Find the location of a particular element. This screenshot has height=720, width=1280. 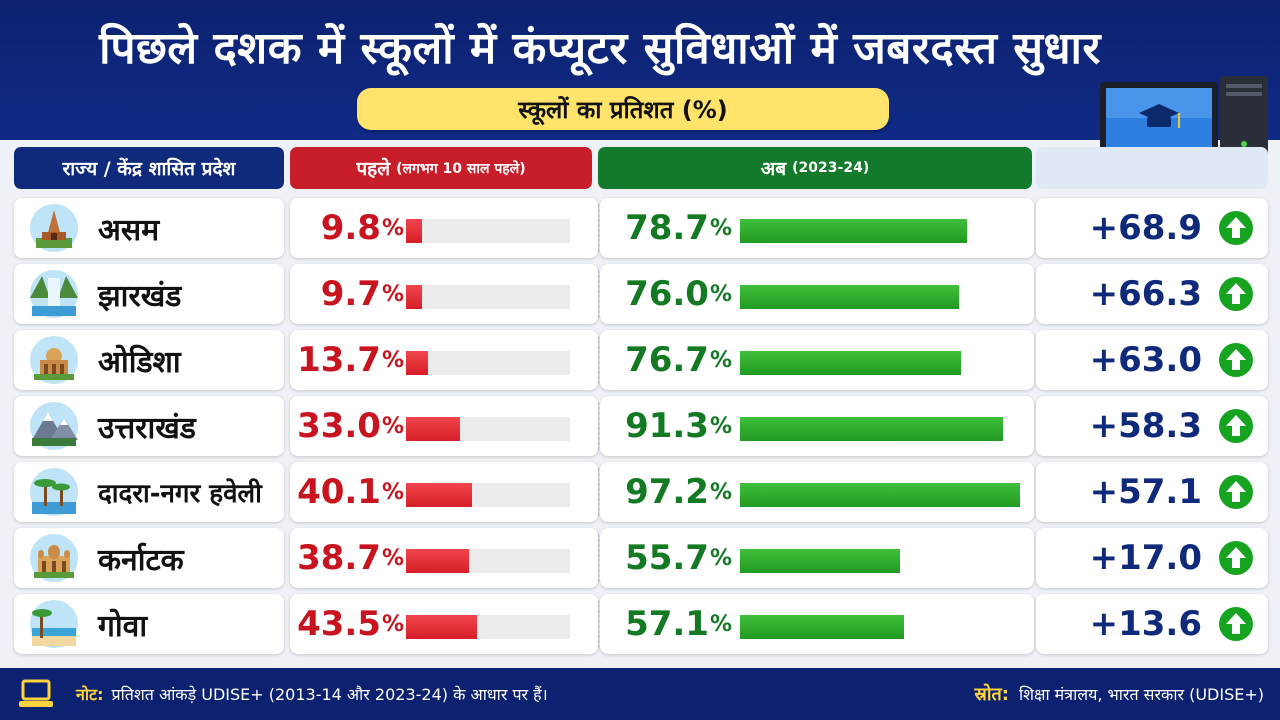

now-cell: 91.3% is located at coordinates (817, 426).